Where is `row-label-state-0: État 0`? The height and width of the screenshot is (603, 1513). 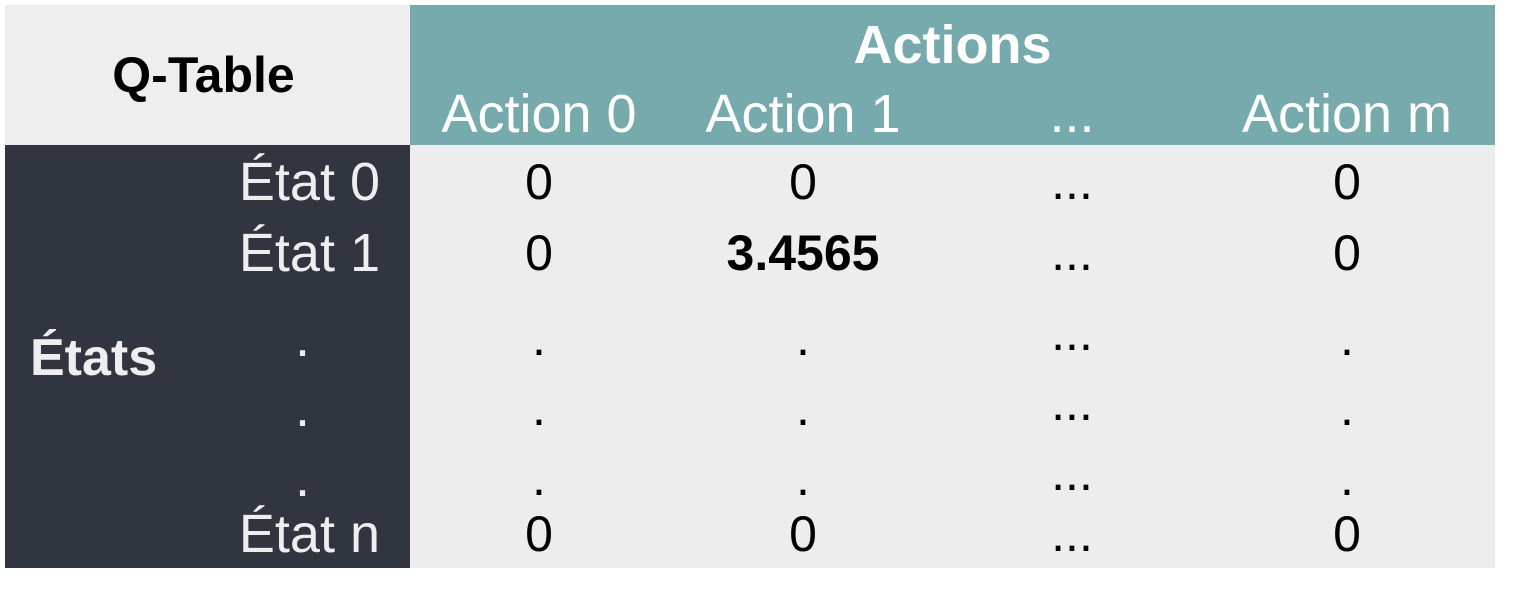 row-label-state-0: État 0 is located at coordinates (309, 182).